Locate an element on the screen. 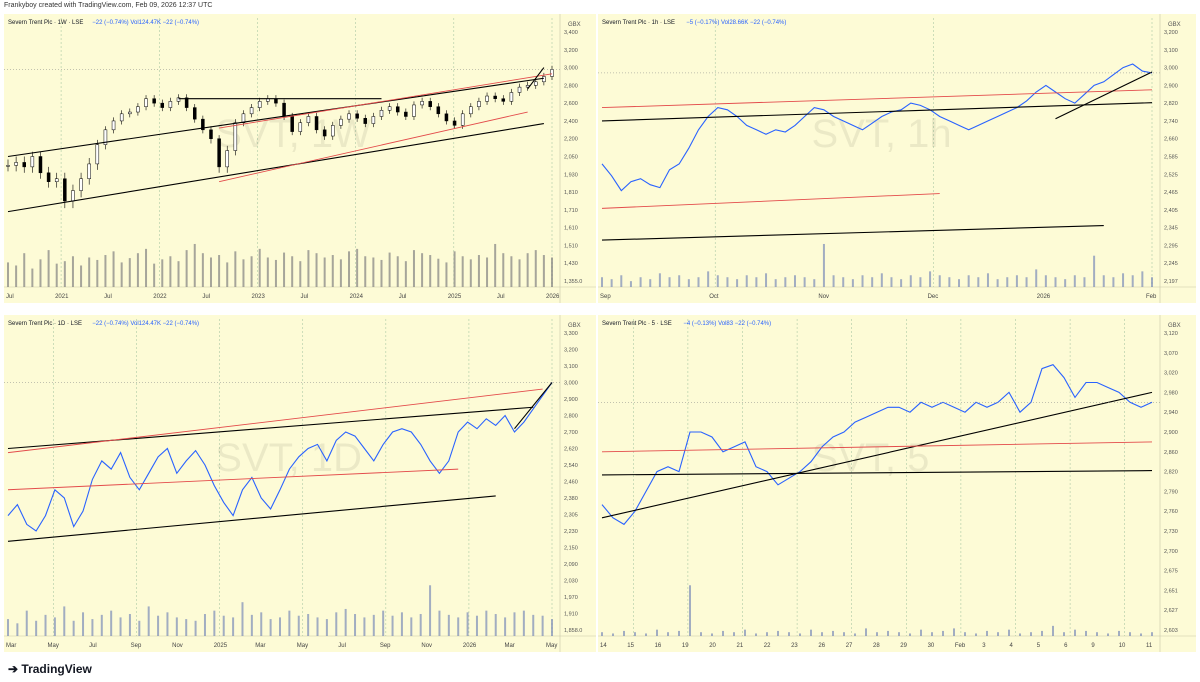  y-tick-label: 2,800 is located at coordinates (571, 86).